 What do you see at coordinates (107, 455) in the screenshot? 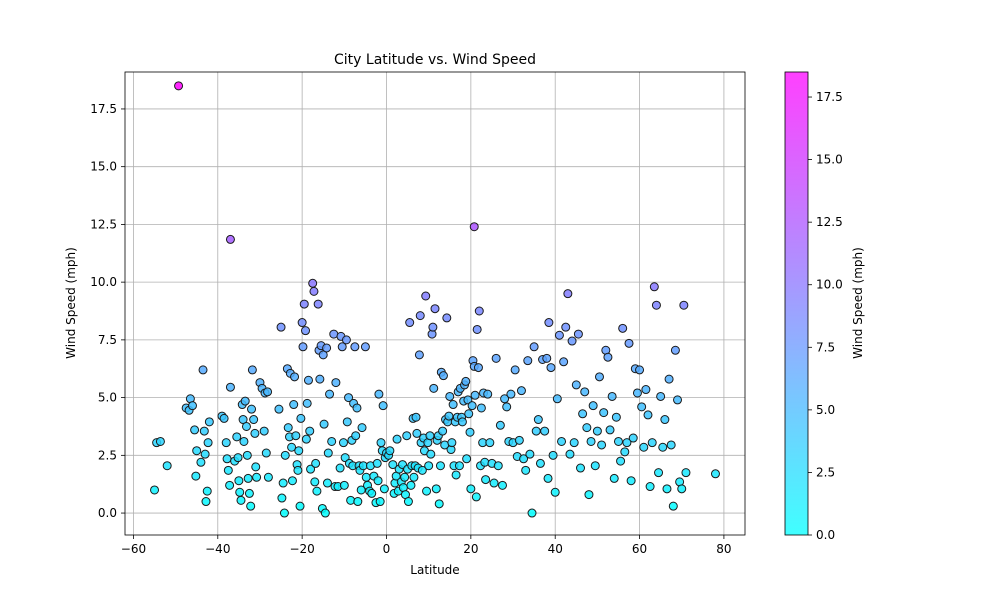
I see `y-tick-label: 2.5` at bounding box center [107, 455].